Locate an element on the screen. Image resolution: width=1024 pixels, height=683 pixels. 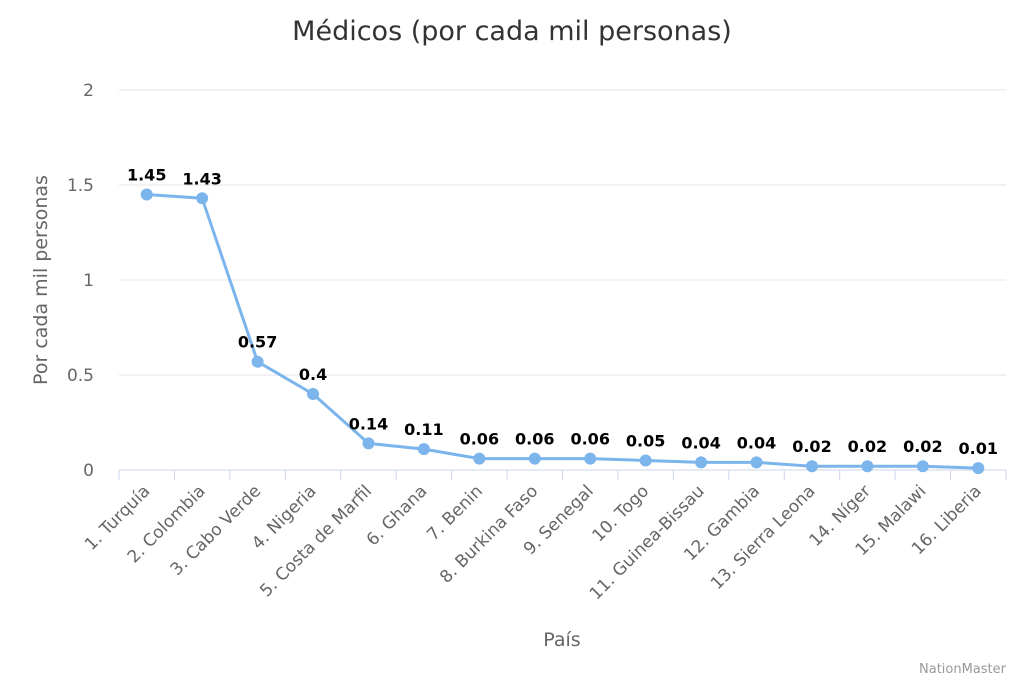
y-tick-label: 0.5 is located at coordinates (80, 376).